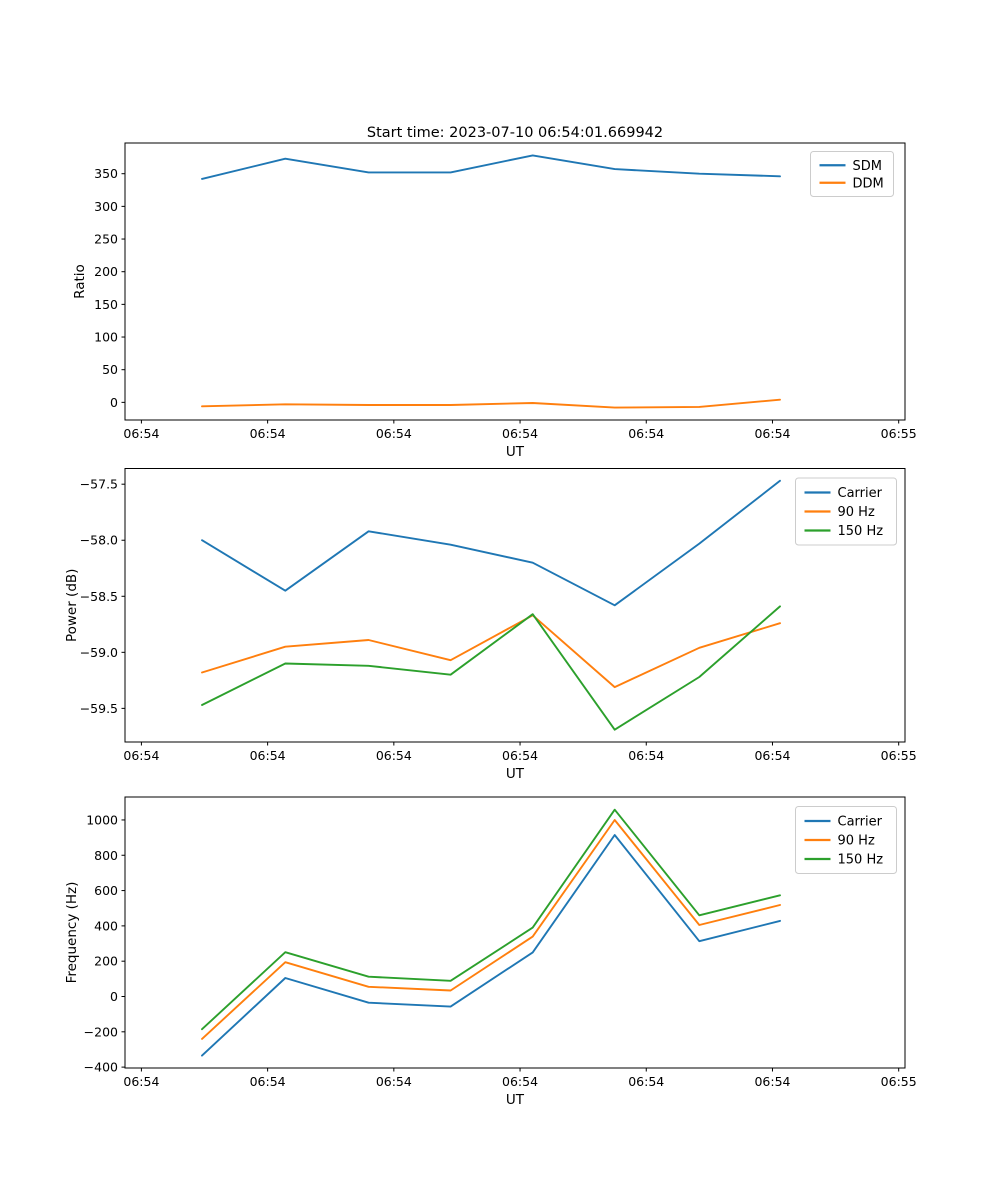  What do you see at coordinates (491, 403) in the screenshot?
I see `series-line-ddm` at bounding box center [491, 403].